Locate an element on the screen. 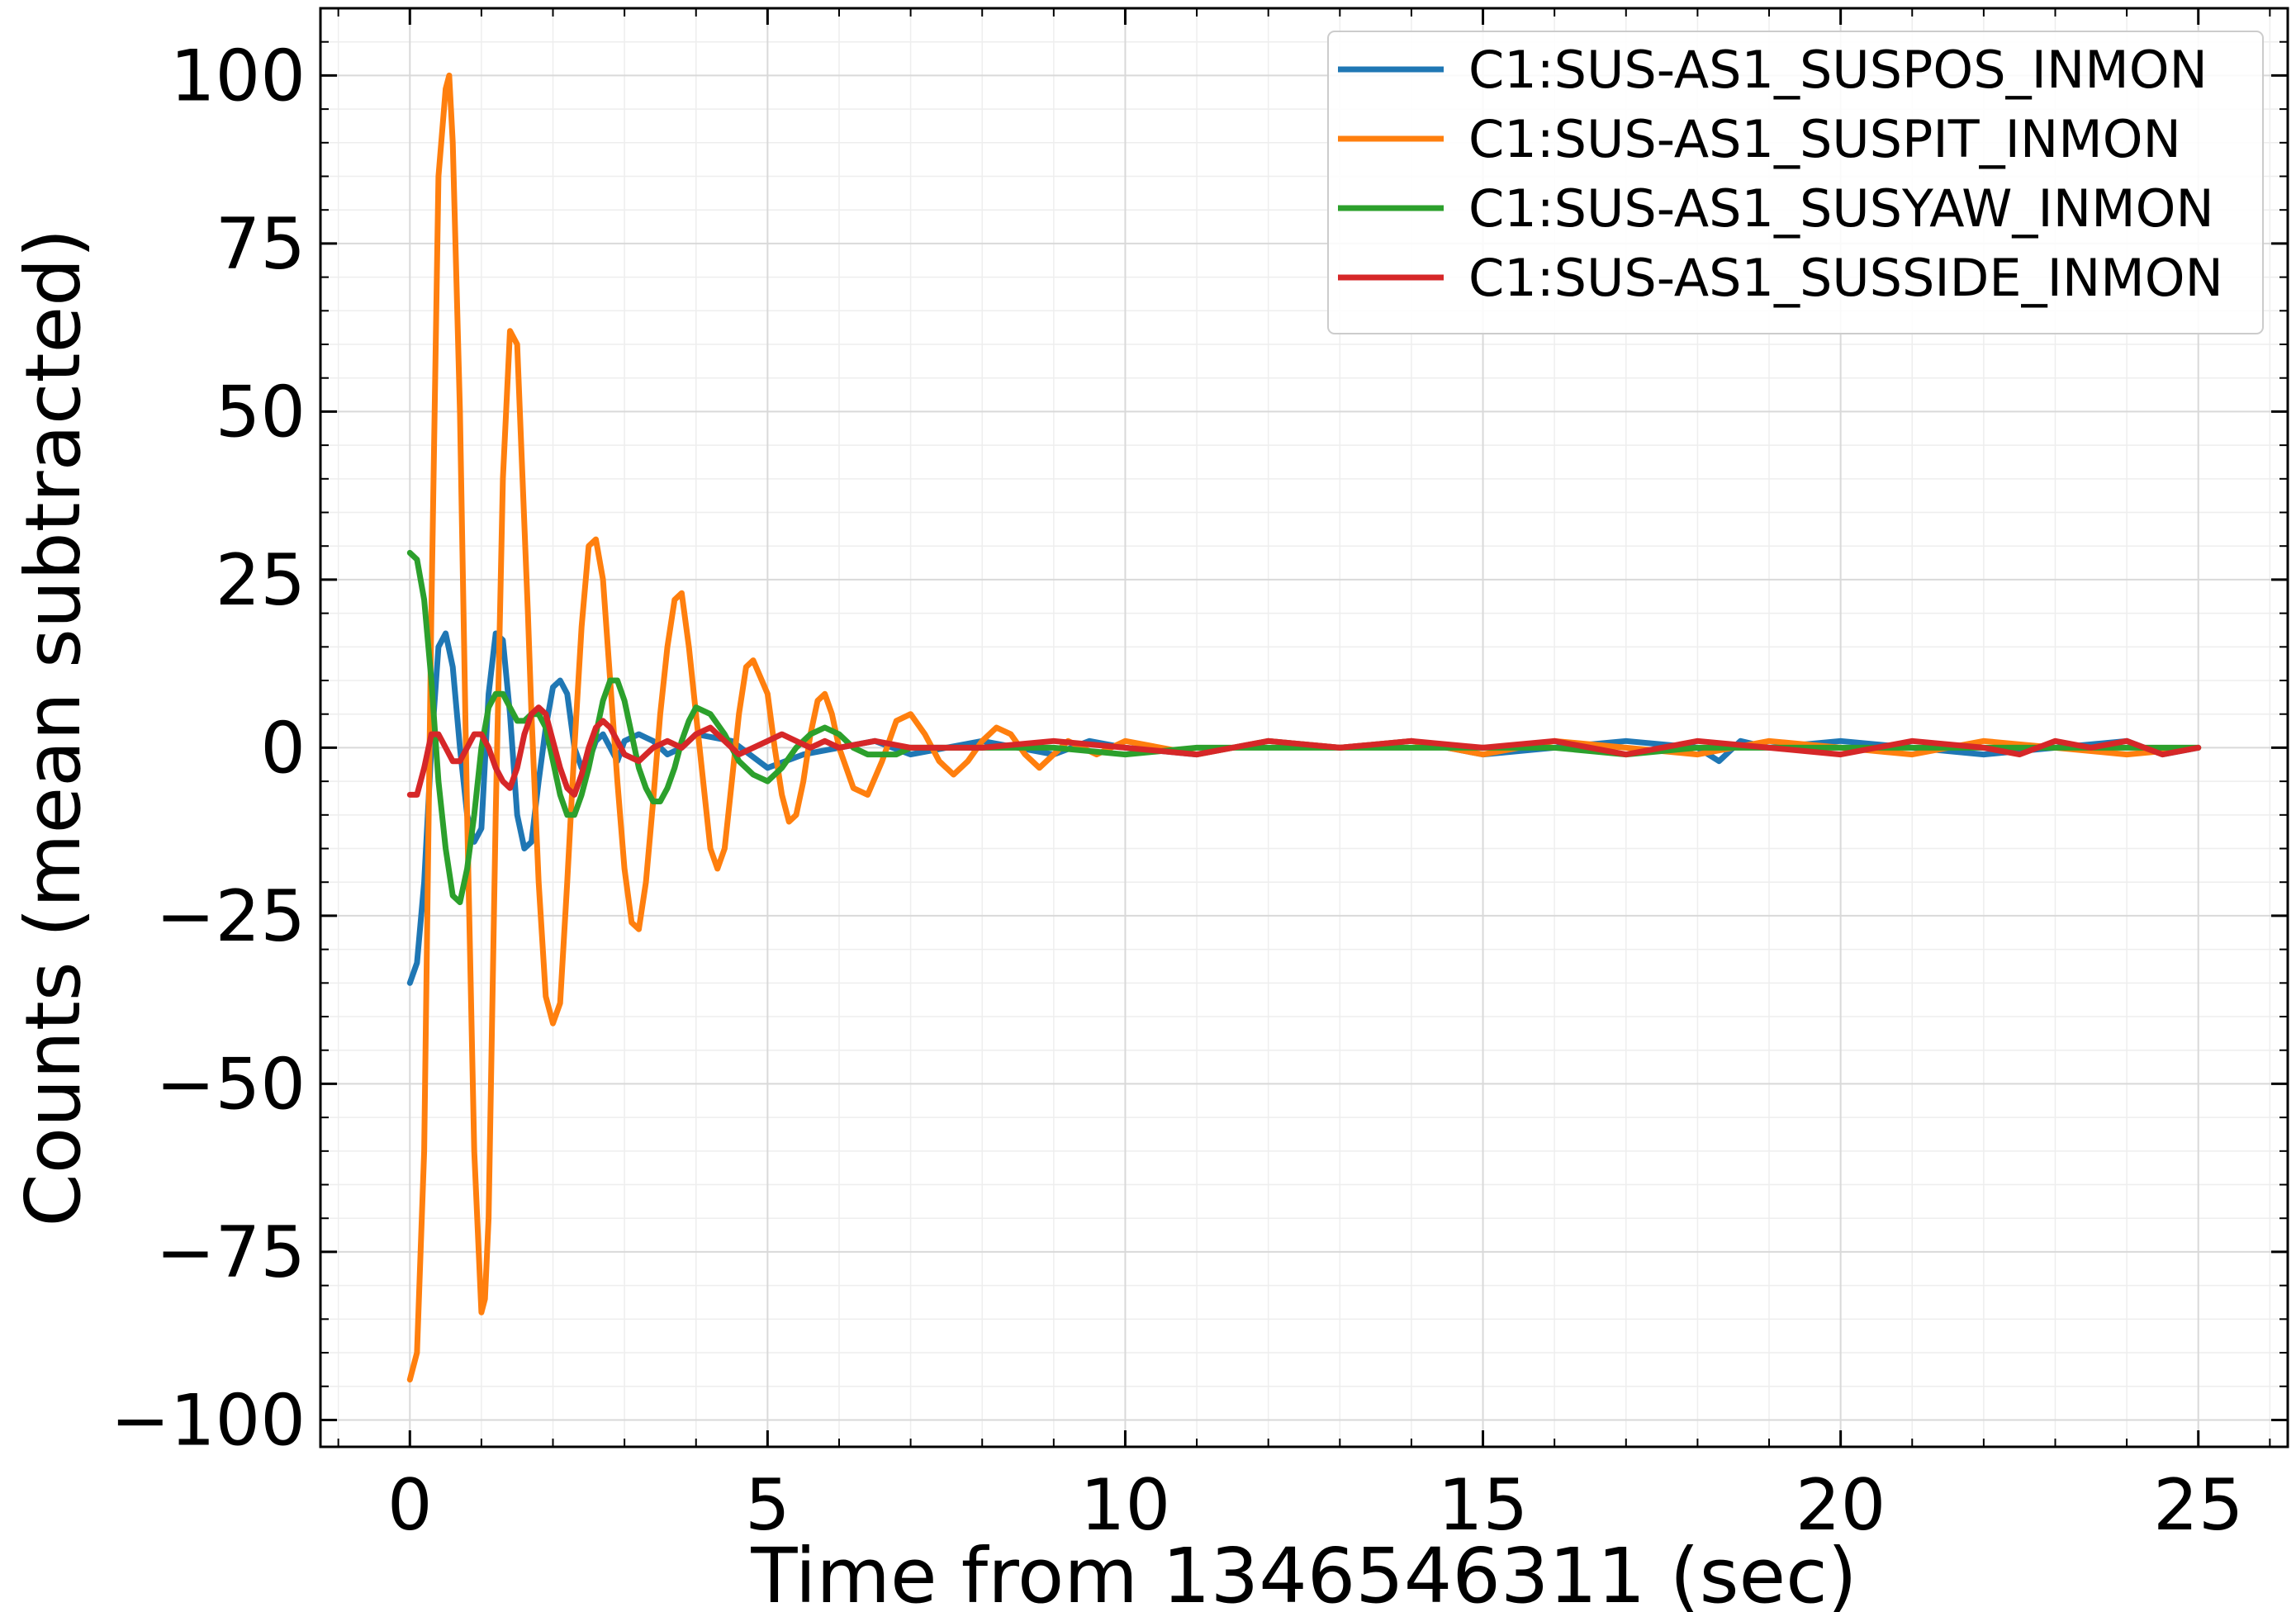 Image resolution: width=2296 pixels, height=1612 pixels. x-tick-label: 15 is located at coordinates (1483, 1505).